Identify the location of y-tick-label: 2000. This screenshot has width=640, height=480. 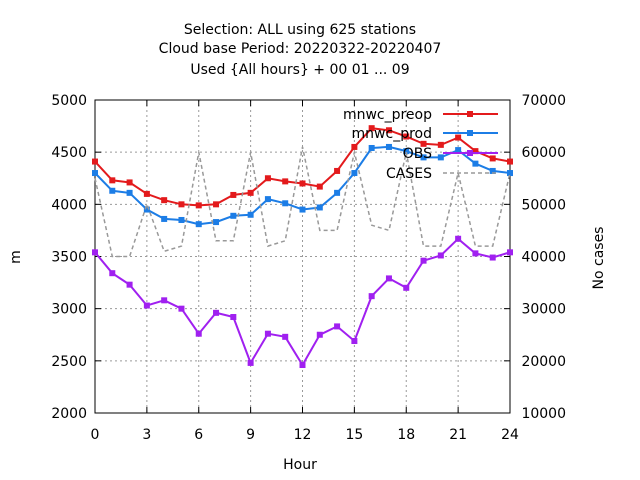
(69, 414).